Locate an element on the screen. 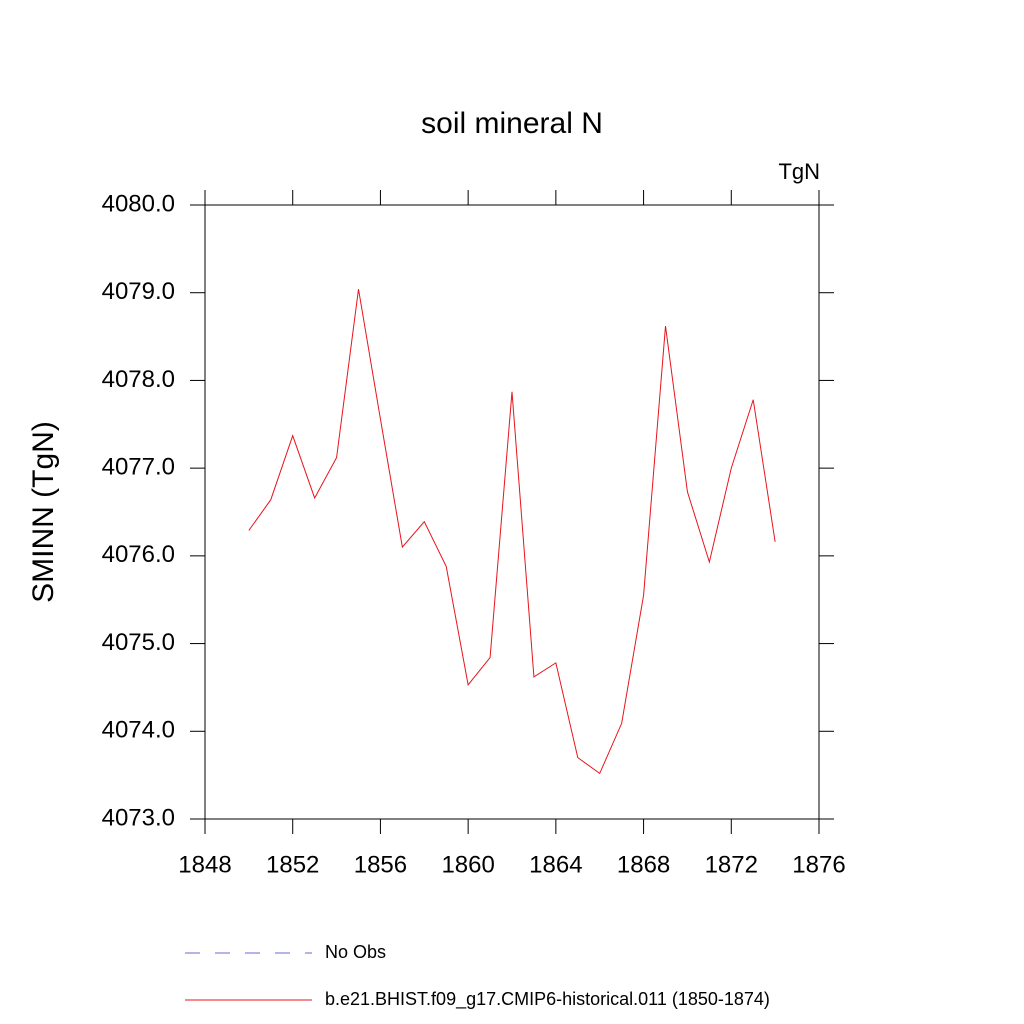 The image size is (1024, 1024). y-tick-label: 4075.0 is located at coordinates (138, 642).